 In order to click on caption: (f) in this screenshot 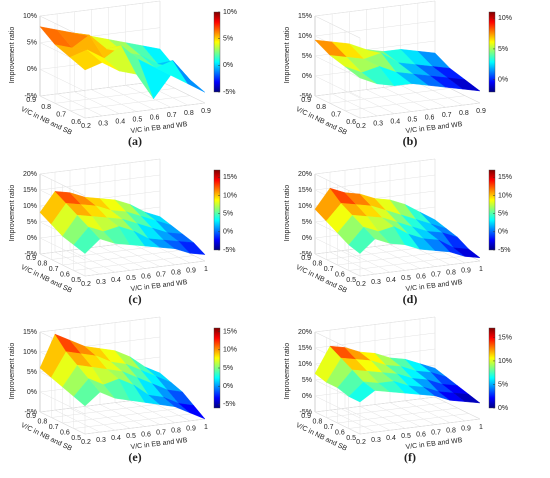, I will do `click(410, 457)`.